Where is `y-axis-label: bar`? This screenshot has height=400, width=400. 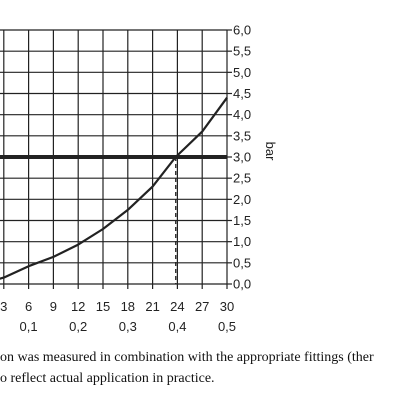
y-axis-label: bar is located at coordinates (270, 151).